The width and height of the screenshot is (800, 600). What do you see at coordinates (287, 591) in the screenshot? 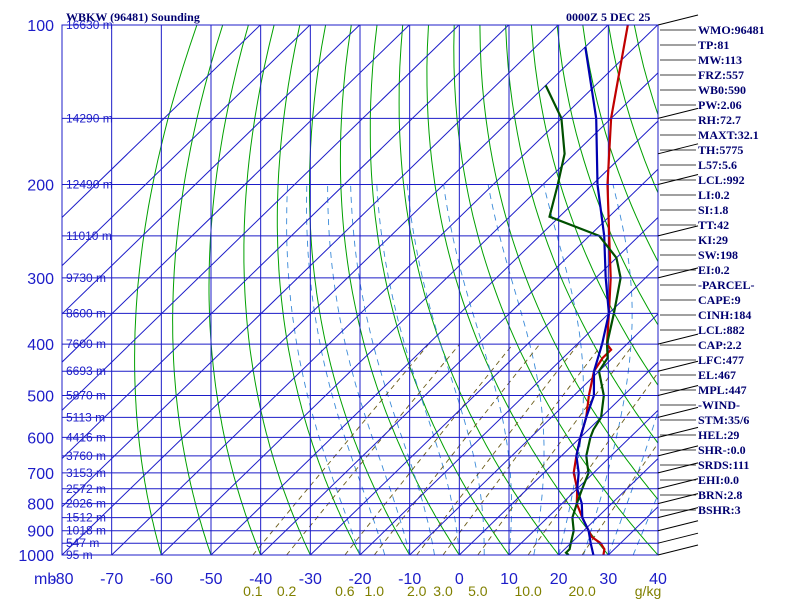
I see `mixing-ratio-label: 0.2` at bounding box center [287, 591].